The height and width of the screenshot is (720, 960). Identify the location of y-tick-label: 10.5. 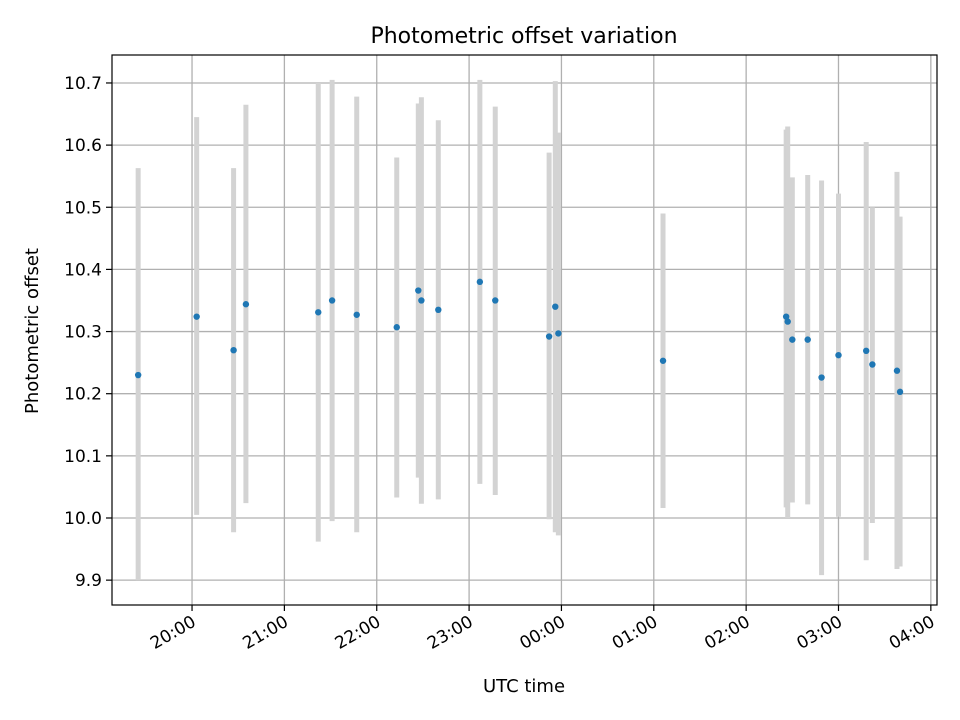
(83, 208).